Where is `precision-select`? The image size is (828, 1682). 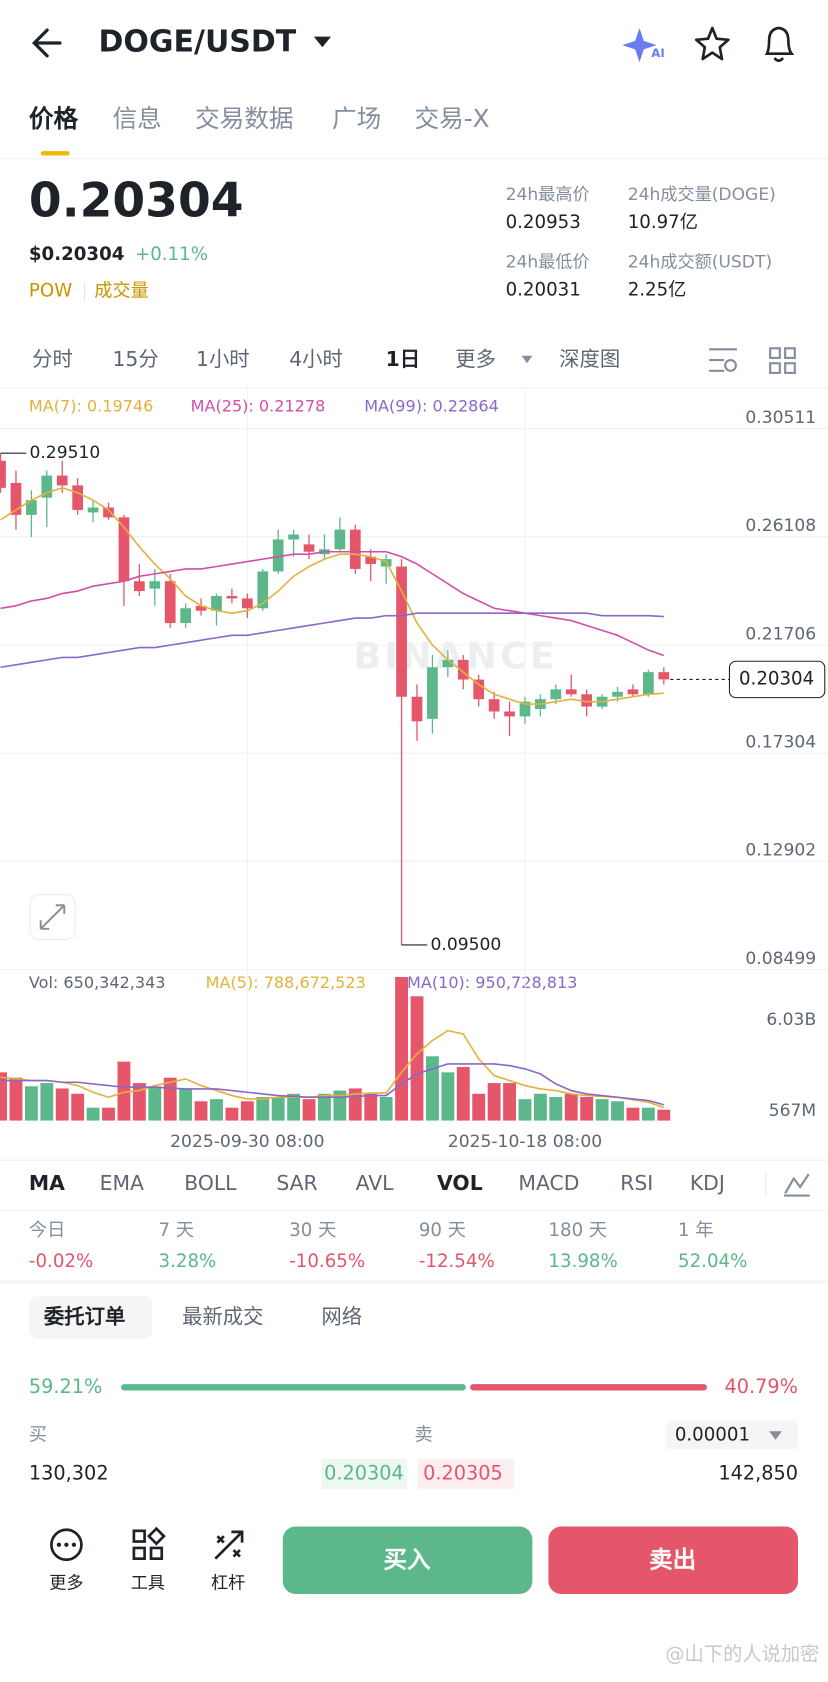 precision-select is located at coordinates (732, 1435).